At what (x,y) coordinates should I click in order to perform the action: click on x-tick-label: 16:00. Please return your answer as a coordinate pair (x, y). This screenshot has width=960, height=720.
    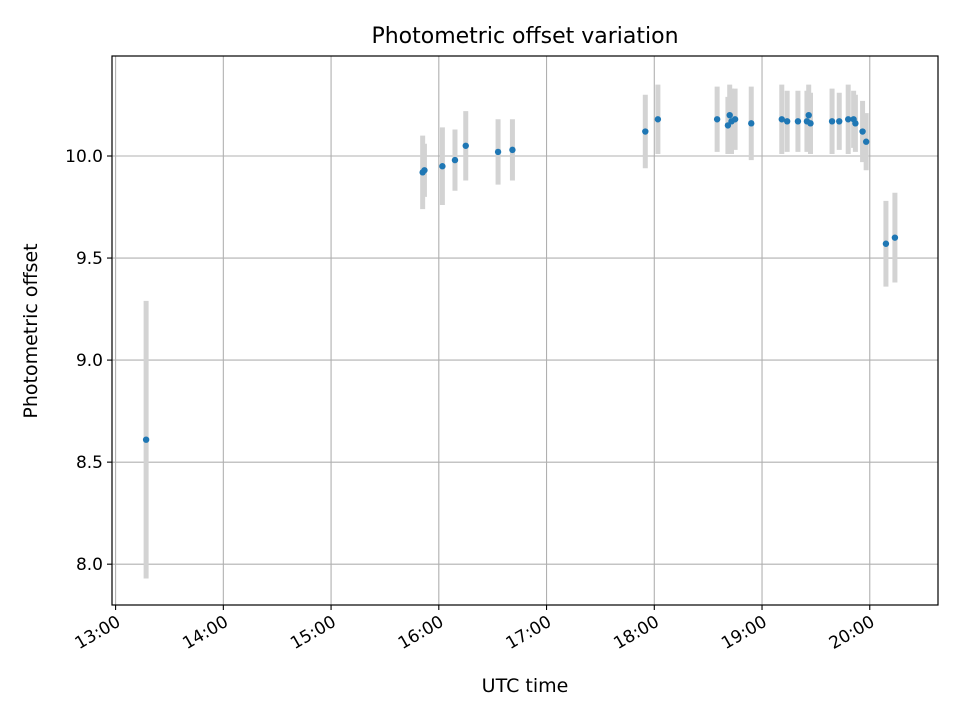
    Looking at the image, I should click on (421, 633).